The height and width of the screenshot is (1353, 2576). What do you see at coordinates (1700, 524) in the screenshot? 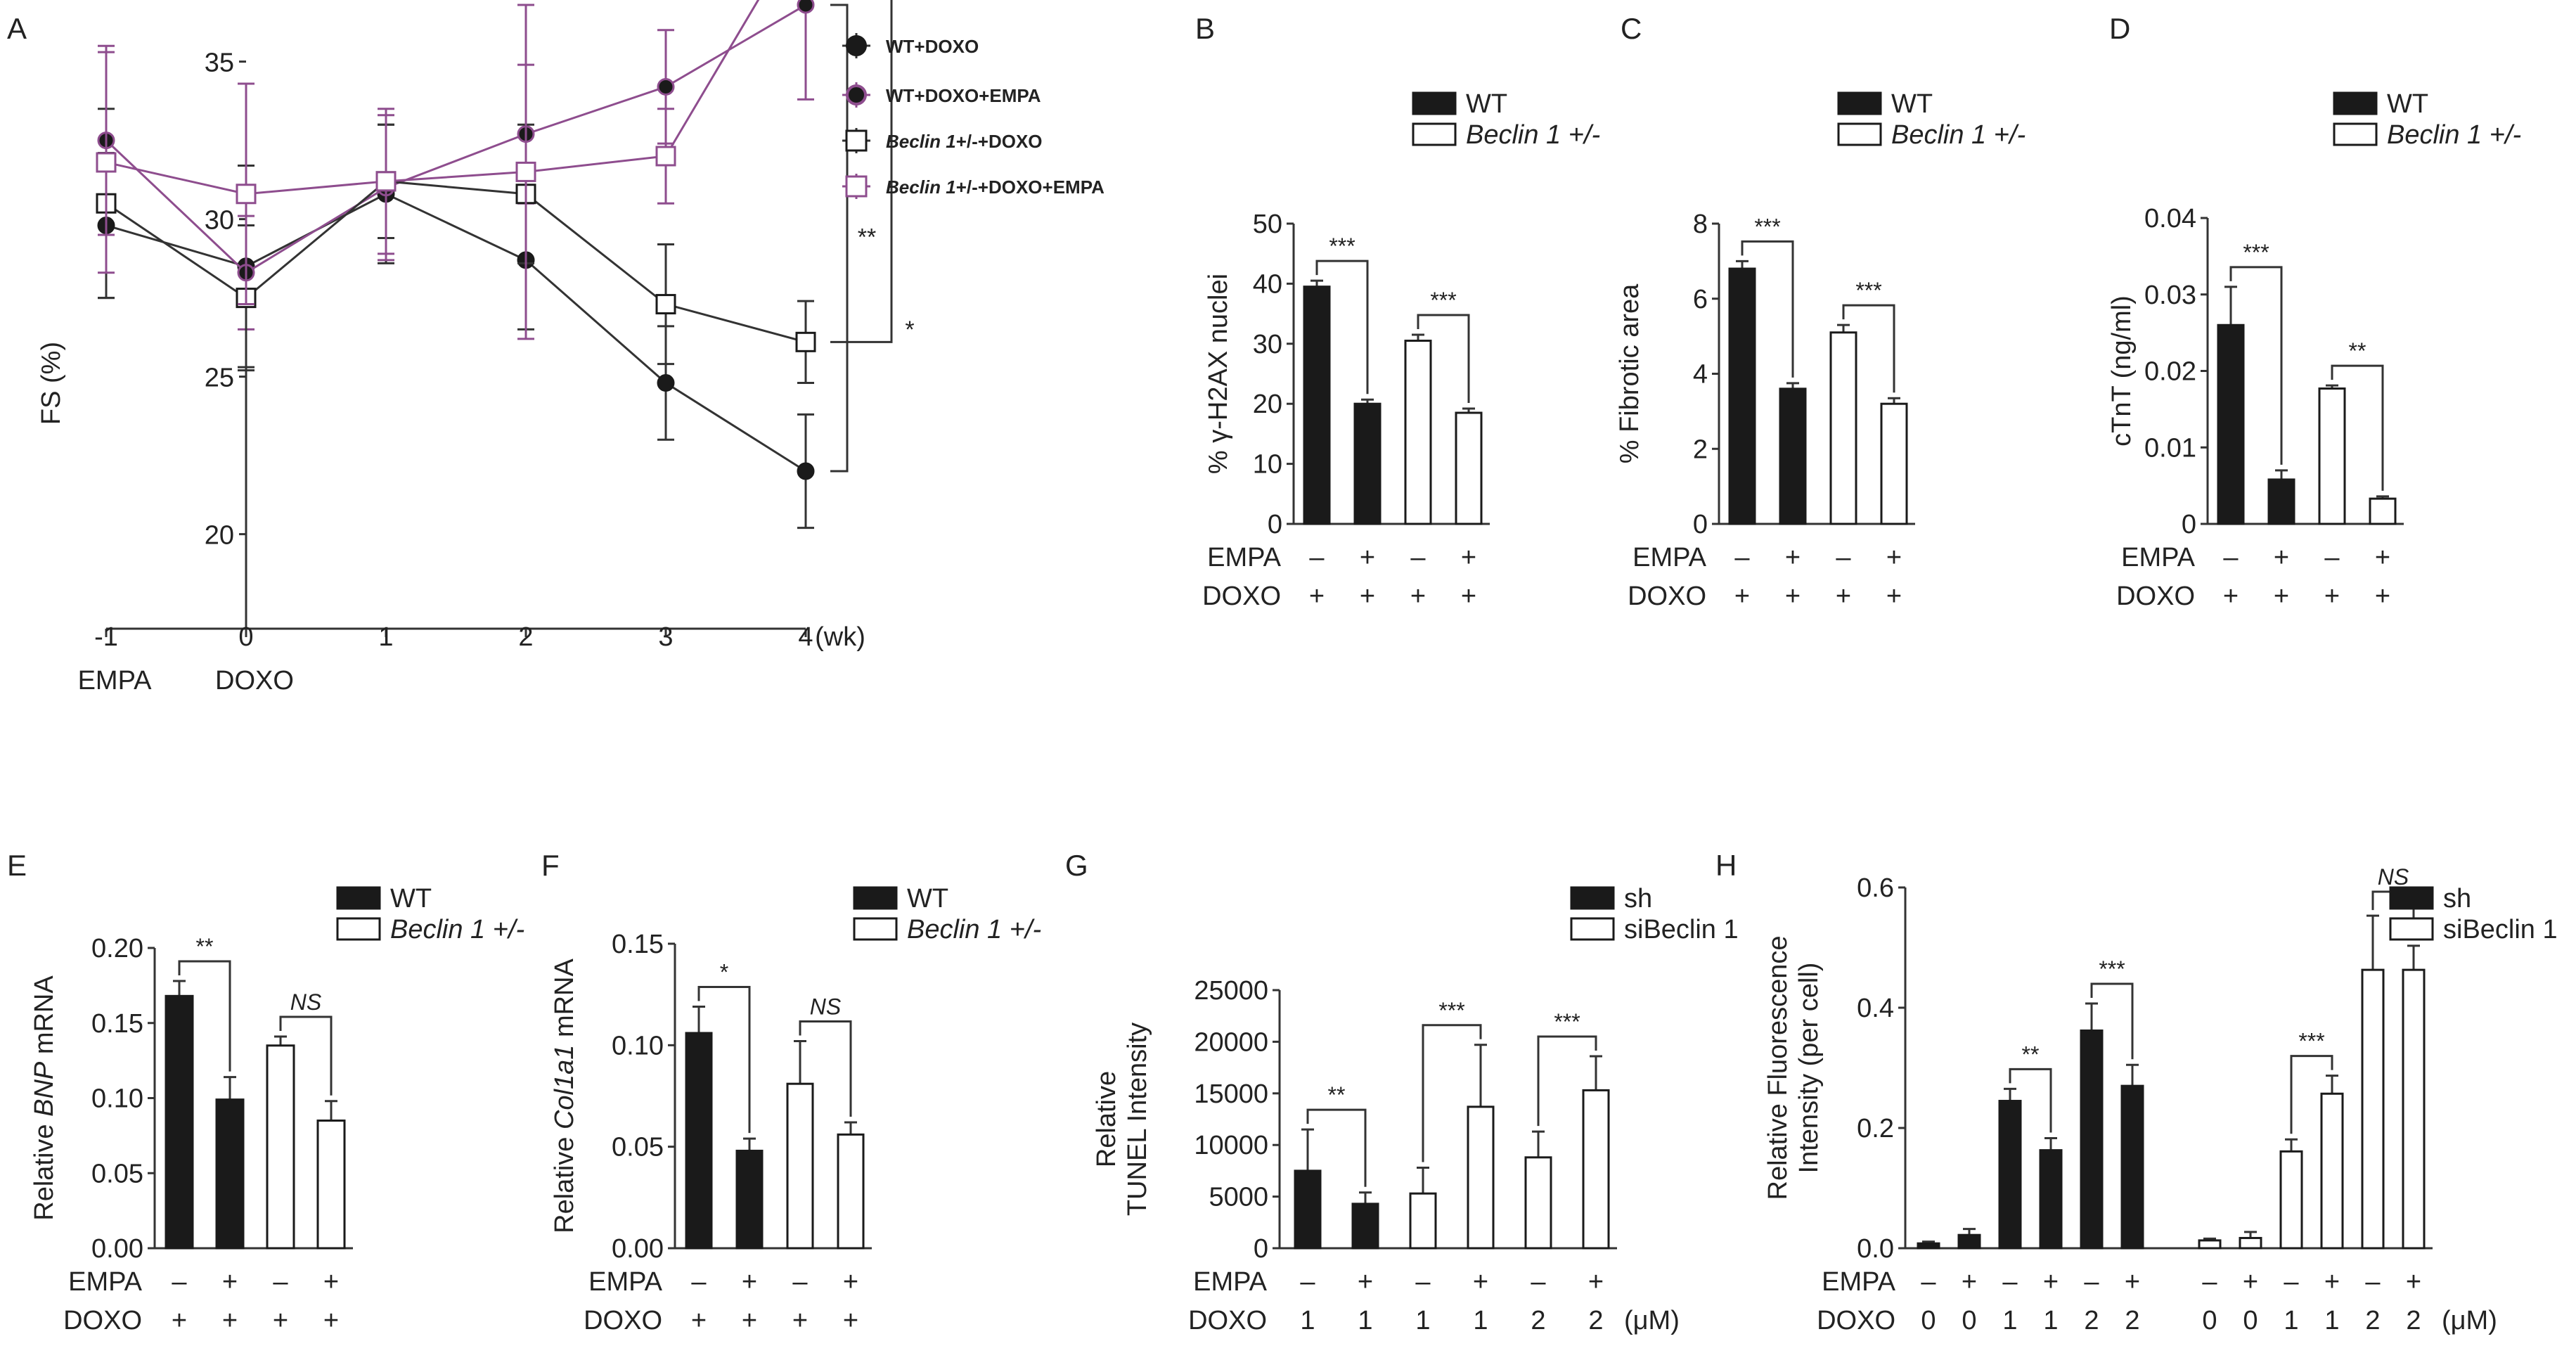
I see `y-tick-label: 0` at bounding box center [1700, 524].